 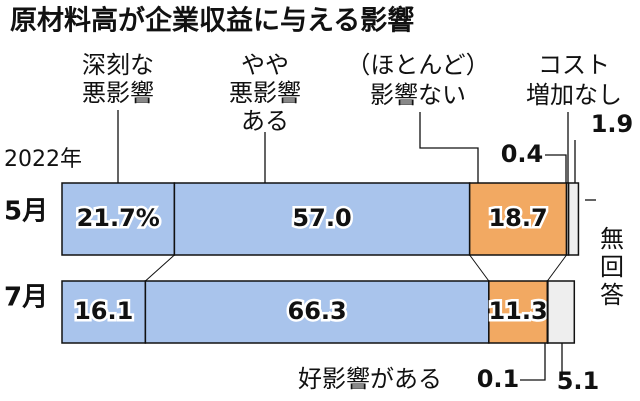 I want to click on value-label: 57.0, so click(x=321, y=218).